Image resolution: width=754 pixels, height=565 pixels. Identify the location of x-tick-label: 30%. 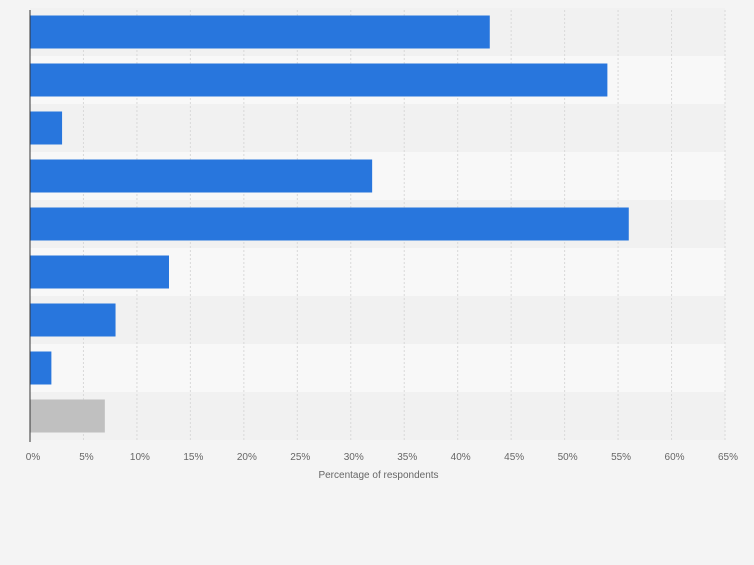
(354, 457).